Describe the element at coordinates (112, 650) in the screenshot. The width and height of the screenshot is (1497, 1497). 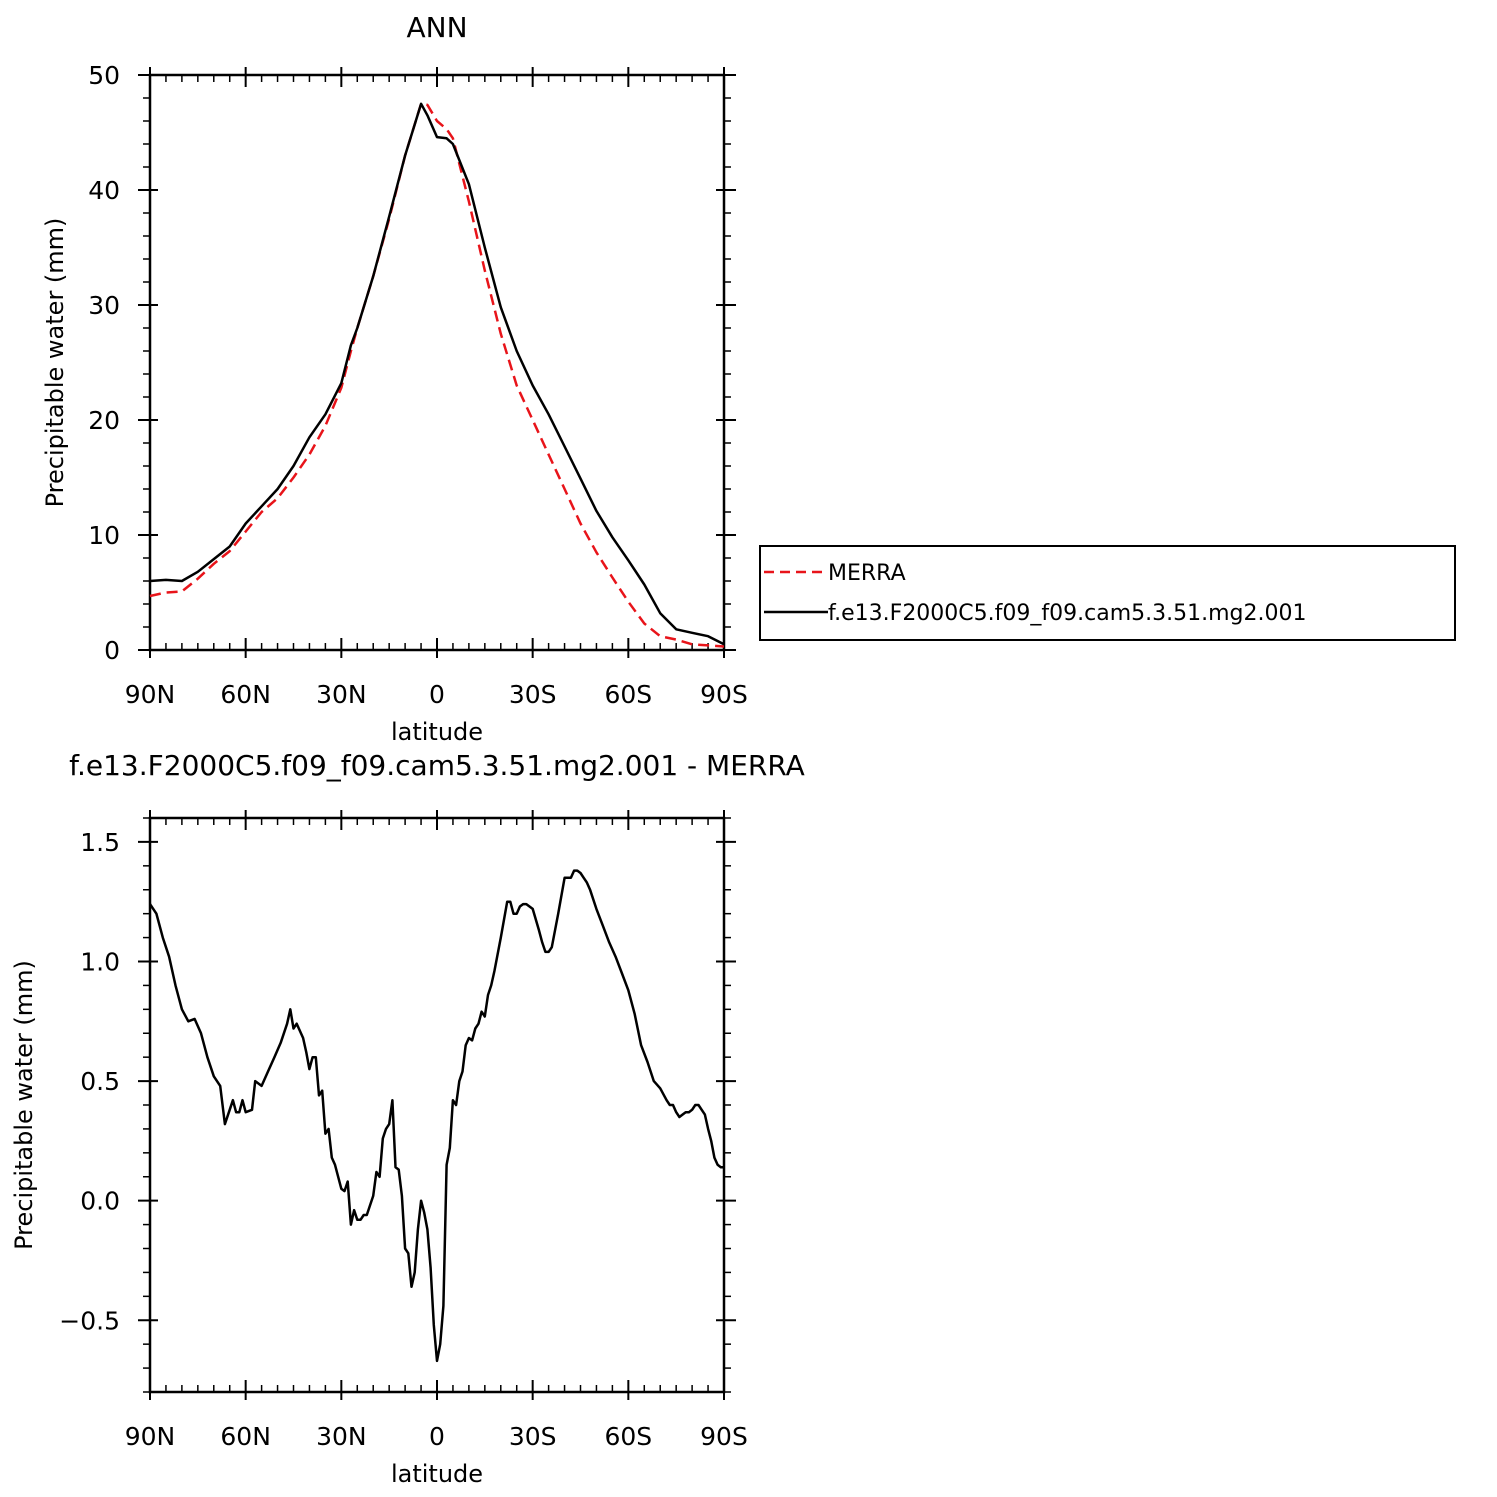
I see `top-y-tick-label: 0` at that location.